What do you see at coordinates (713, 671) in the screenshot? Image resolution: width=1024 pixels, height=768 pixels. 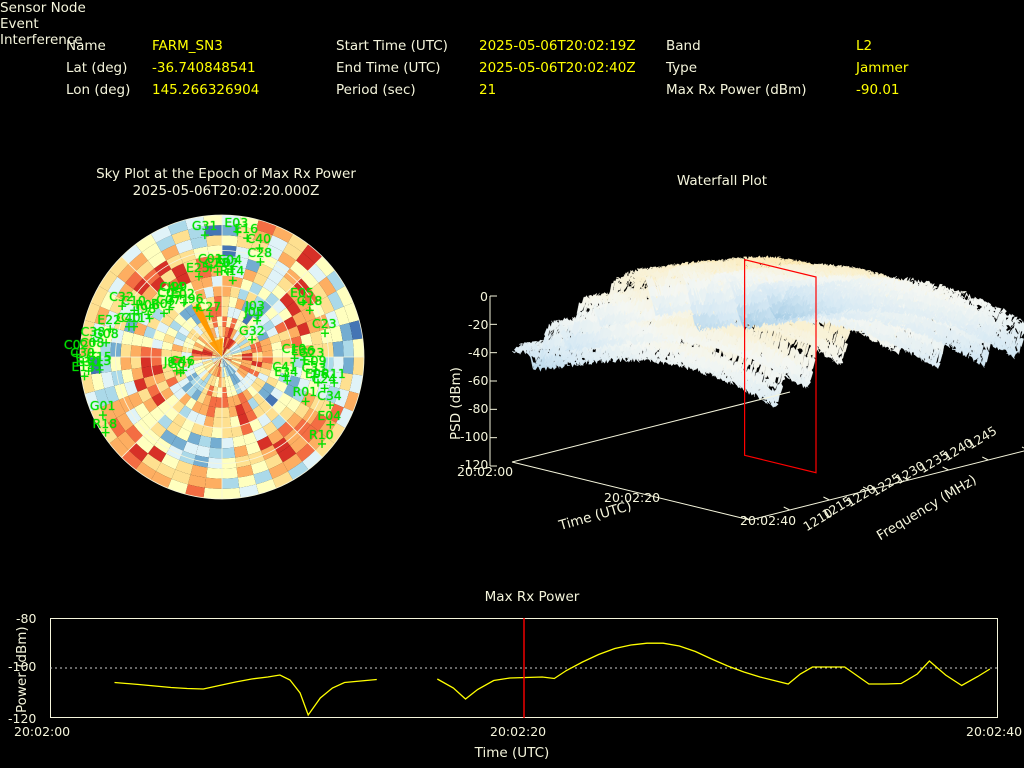 I see `power-series-line` at bounding box center [713, 671].